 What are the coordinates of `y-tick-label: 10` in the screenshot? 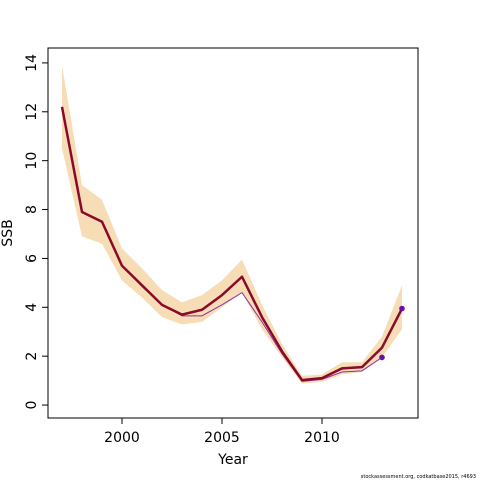 It's located at (32, 161).